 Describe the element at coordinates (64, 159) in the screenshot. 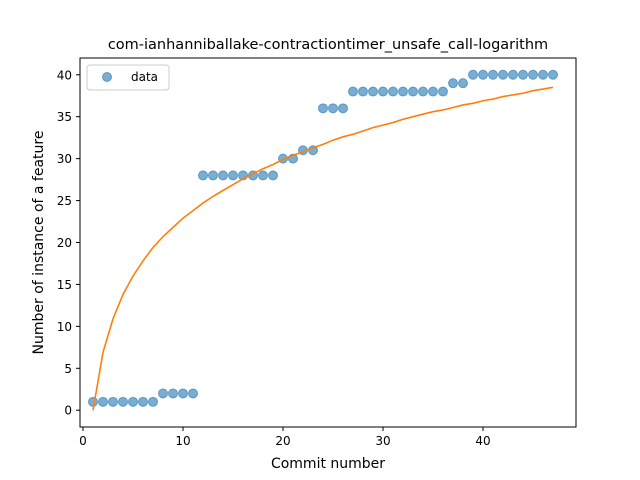

I see `y-tick-label: 30` at that location.